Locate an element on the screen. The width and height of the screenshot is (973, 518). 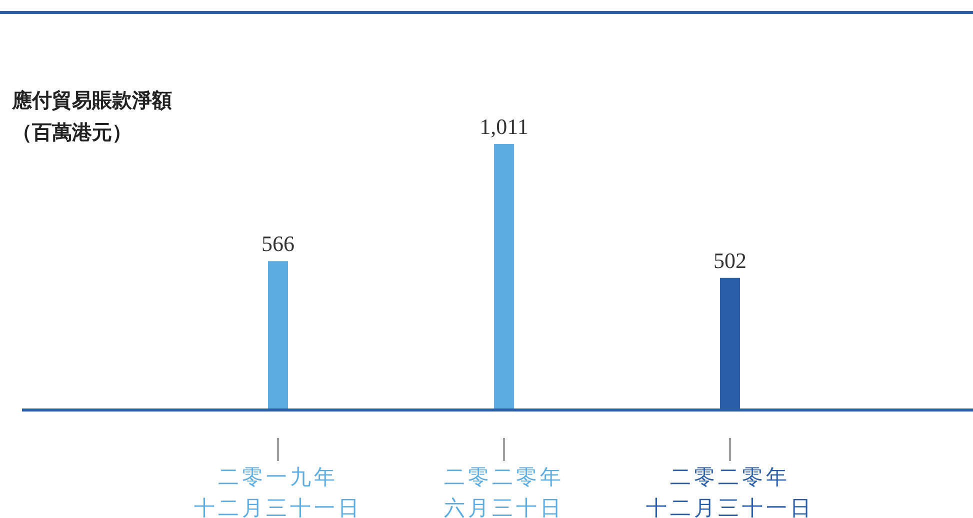
data-label: 1,011 is located at coordinates (504, 126).